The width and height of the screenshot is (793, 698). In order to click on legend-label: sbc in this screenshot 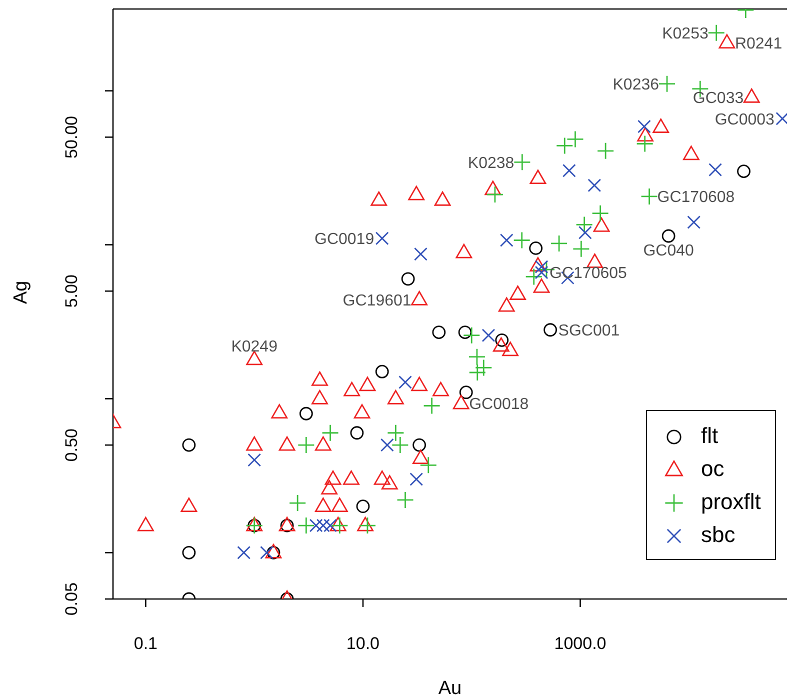, I will do `click(718, 535)`.